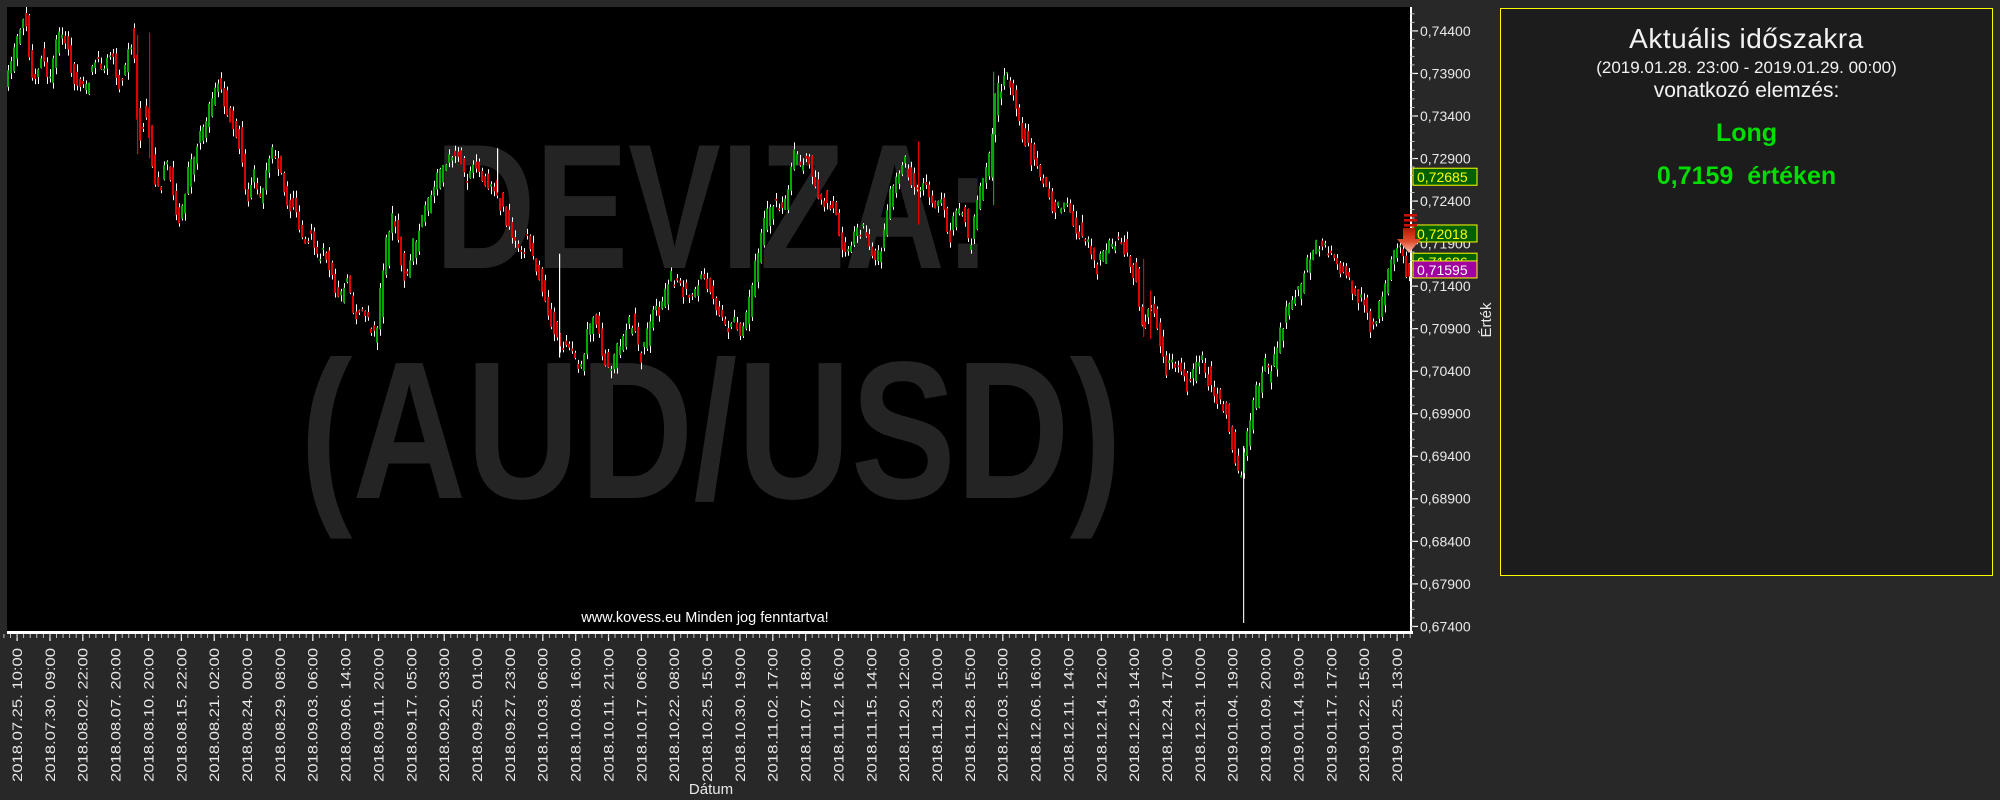 The image size is (2000, 800). I want to click on x-tick-label: 2018.10.11. 21:00, so click(608, 715).